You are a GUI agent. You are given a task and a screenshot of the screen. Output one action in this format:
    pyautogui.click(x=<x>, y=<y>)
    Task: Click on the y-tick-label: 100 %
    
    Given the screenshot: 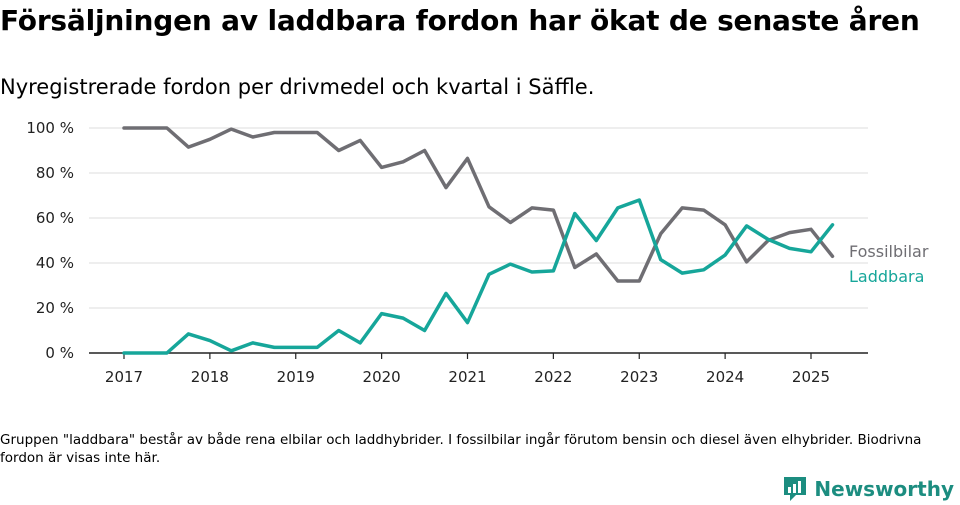 What is the action you would take?
    pyautogui.click(x=50, y=128)
    